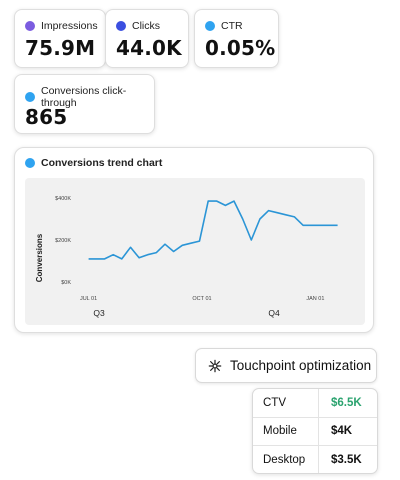 The image size is (400, 480). What do you see at coordinates (99, 313) in the screenshot?
I see `quarter-label: Q3` at bounding box center [99, 313].